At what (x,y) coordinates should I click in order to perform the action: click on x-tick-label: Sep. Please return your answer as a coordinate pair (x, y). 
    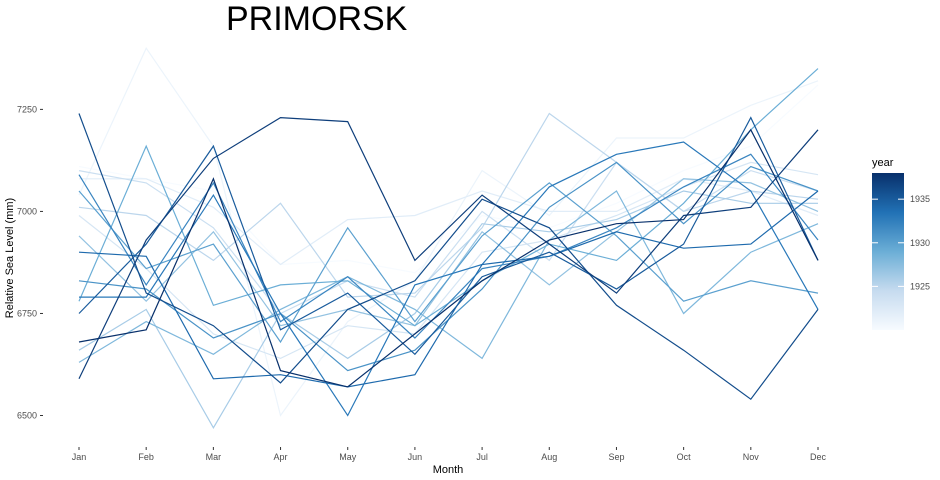
    Looking at the image, I should click on (616, 457).